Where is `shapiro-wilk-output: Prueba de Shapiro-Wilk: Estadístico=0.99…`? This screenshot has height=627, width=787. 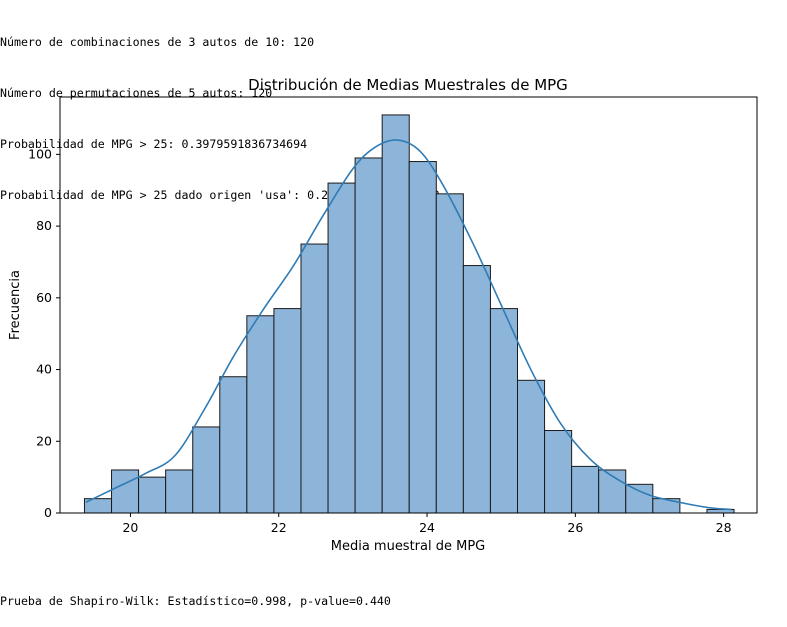 shapiro-wilk-output: Prueba de Shapiro-Wilk: Estadístico=0.99… is located at coordinates (195, 593).